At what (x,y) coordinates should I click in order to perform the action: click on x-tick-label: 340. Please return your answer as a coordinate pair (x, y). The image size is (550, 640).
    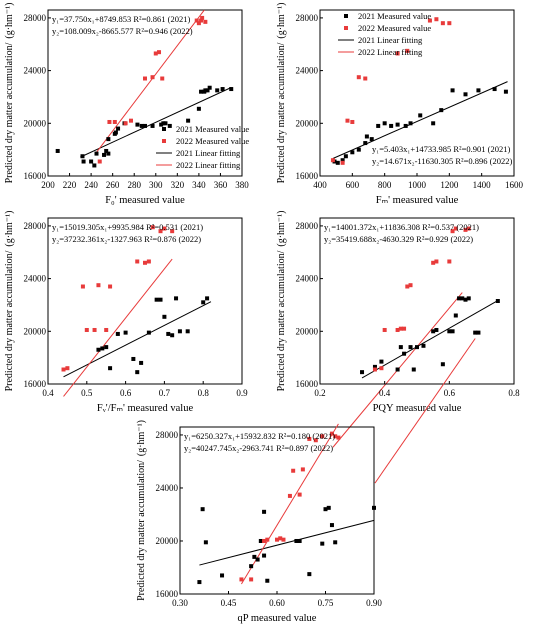
    Looking at the image, I should click on (199, 185).